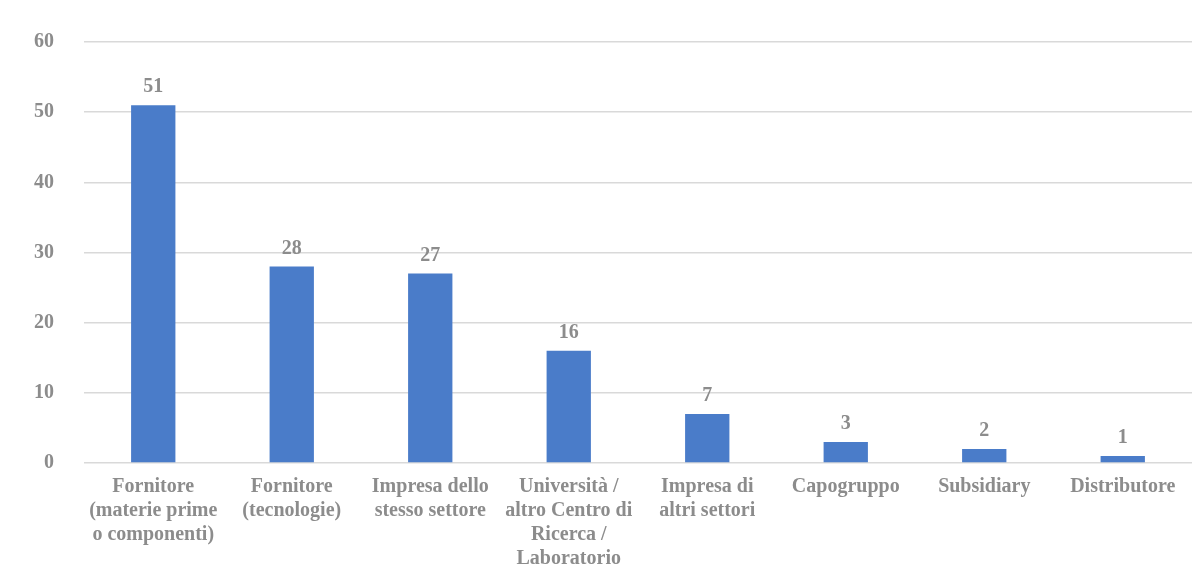 The image size is (1196, 575). Describe the element at coordinates (153, 85) in the screenshot. I see `data-label: 51` at that location.